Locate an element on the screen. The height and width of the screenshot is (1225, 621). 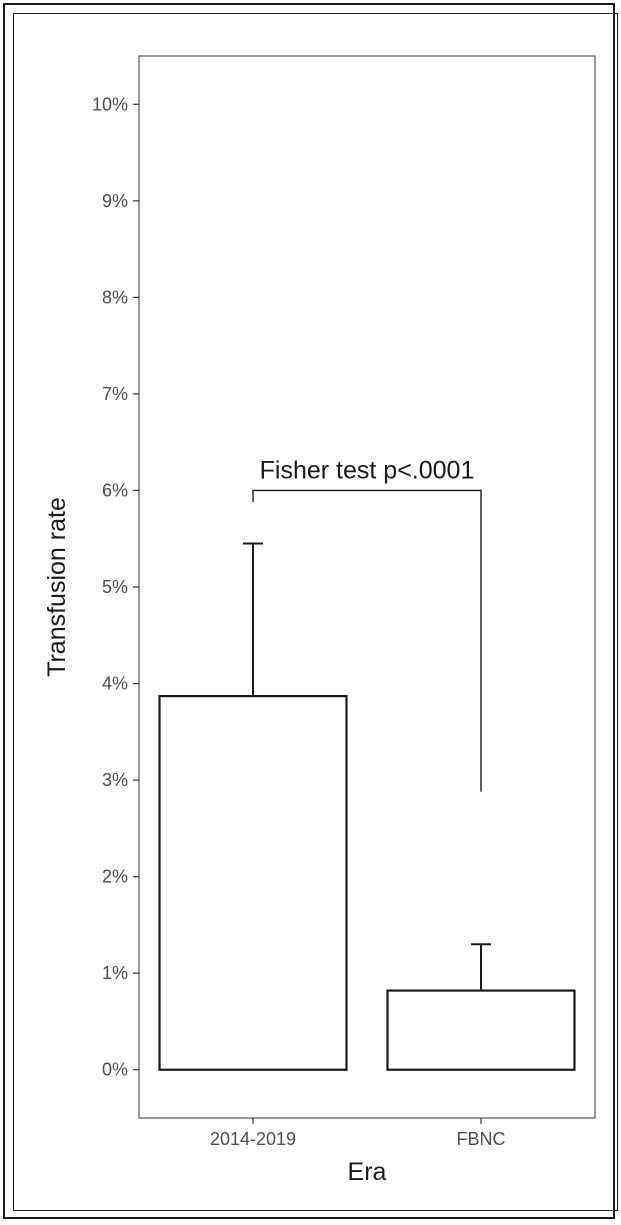
x-axis-title: Era is located at coordinates (367, 1172).